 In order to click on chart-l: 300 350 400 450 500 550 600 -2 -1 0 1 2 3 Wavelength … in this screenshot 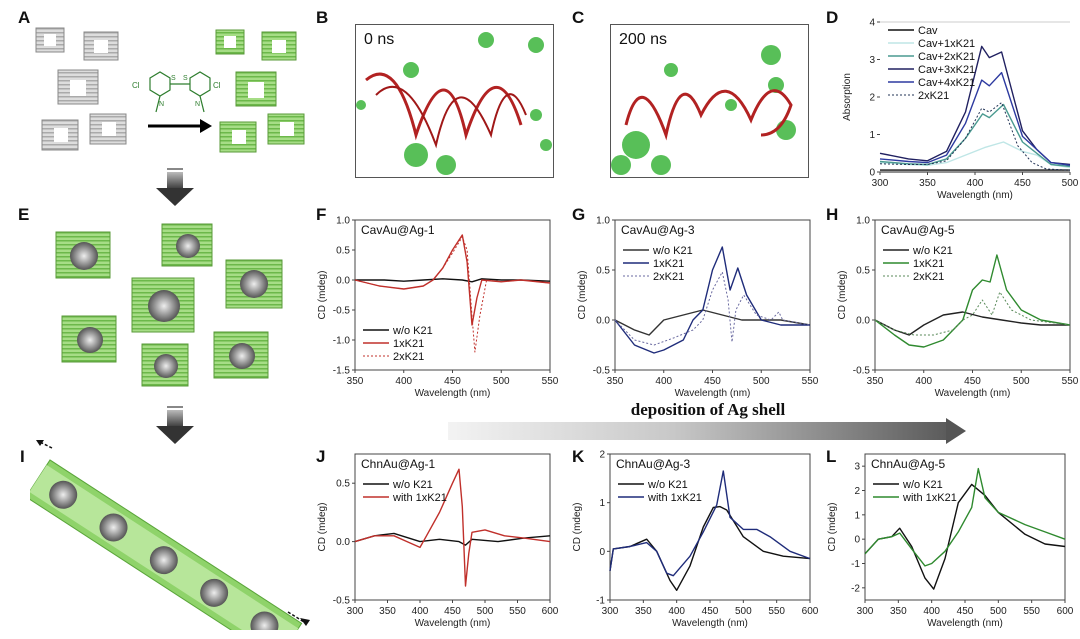, I will do `click(950, 537)`.